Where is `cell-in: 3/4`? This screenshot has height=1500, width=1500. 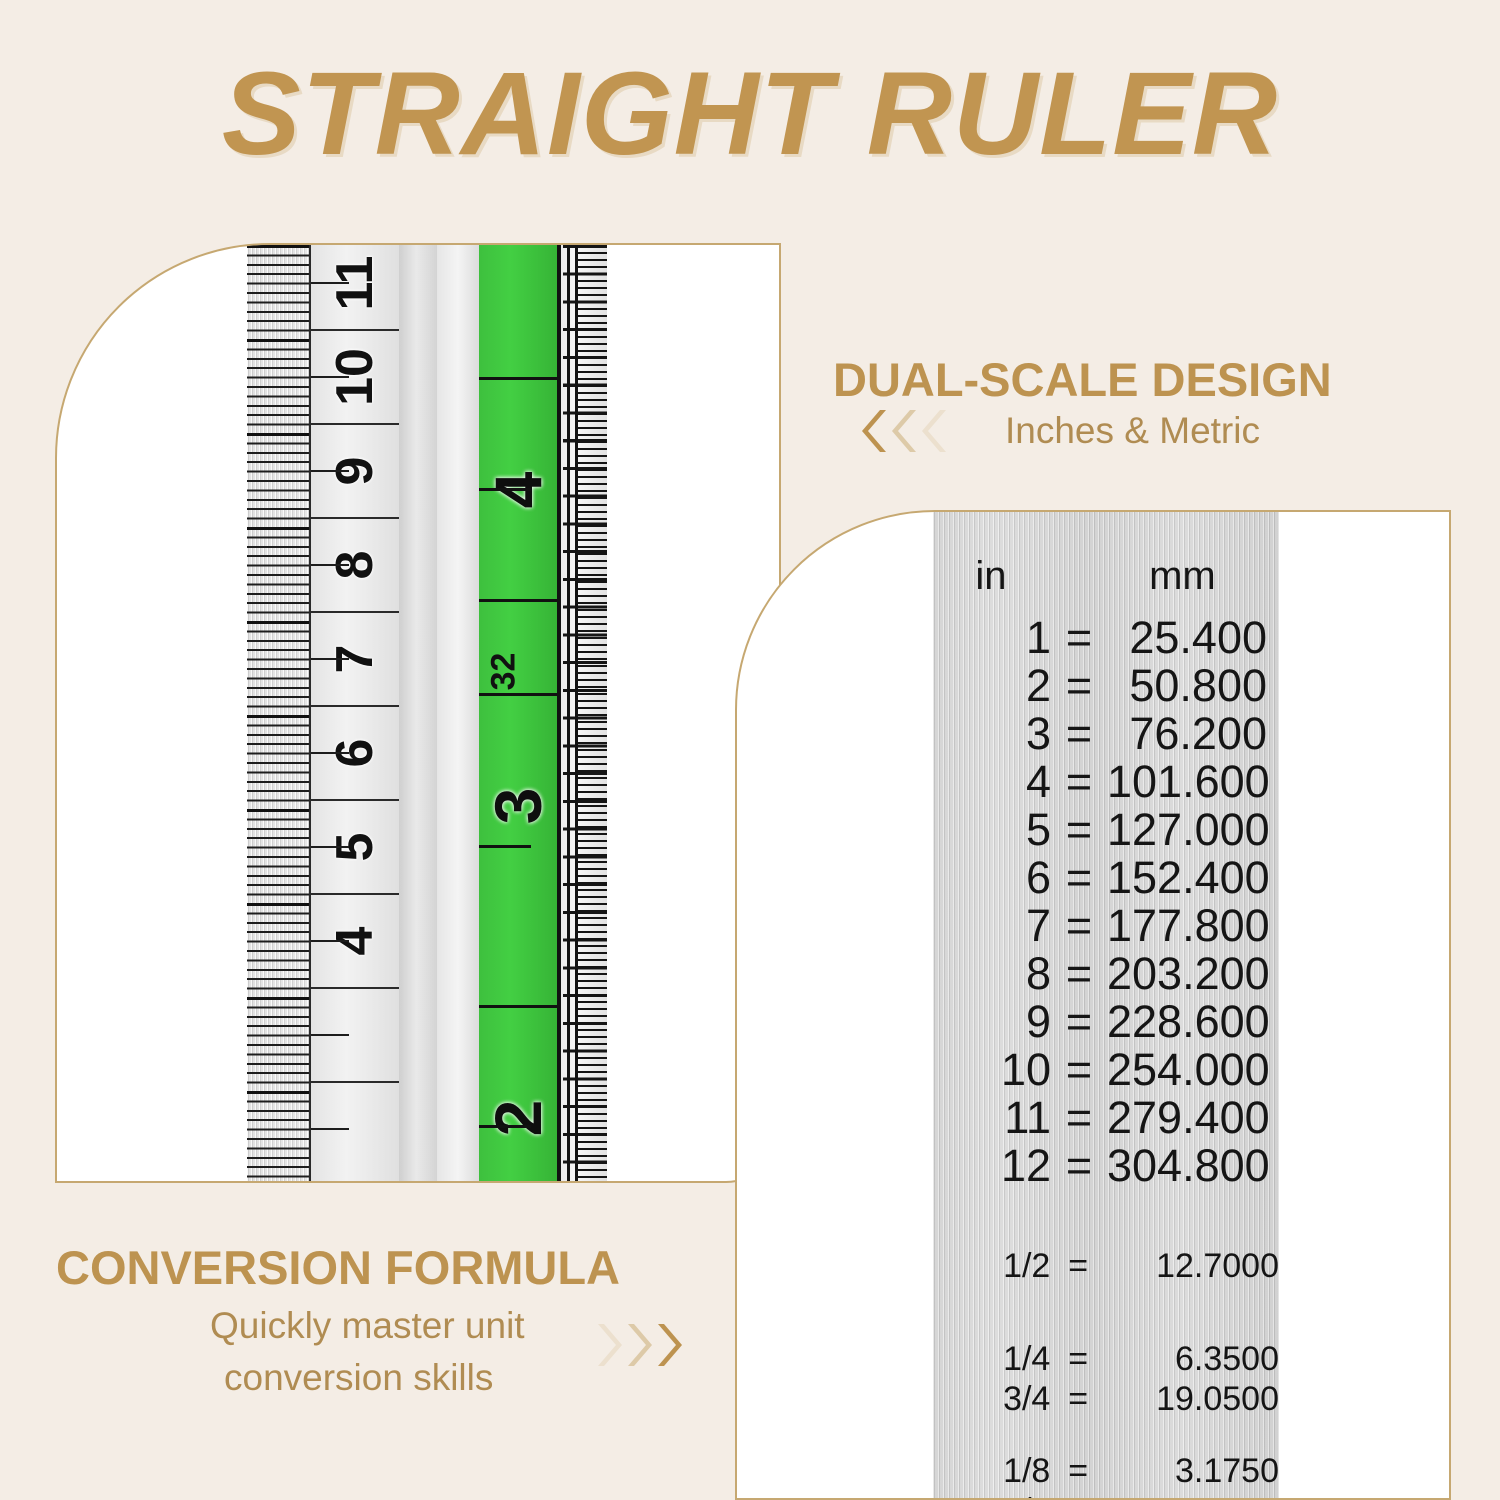
cell-in: 3/4 is located at coordinates (1027, 1399).